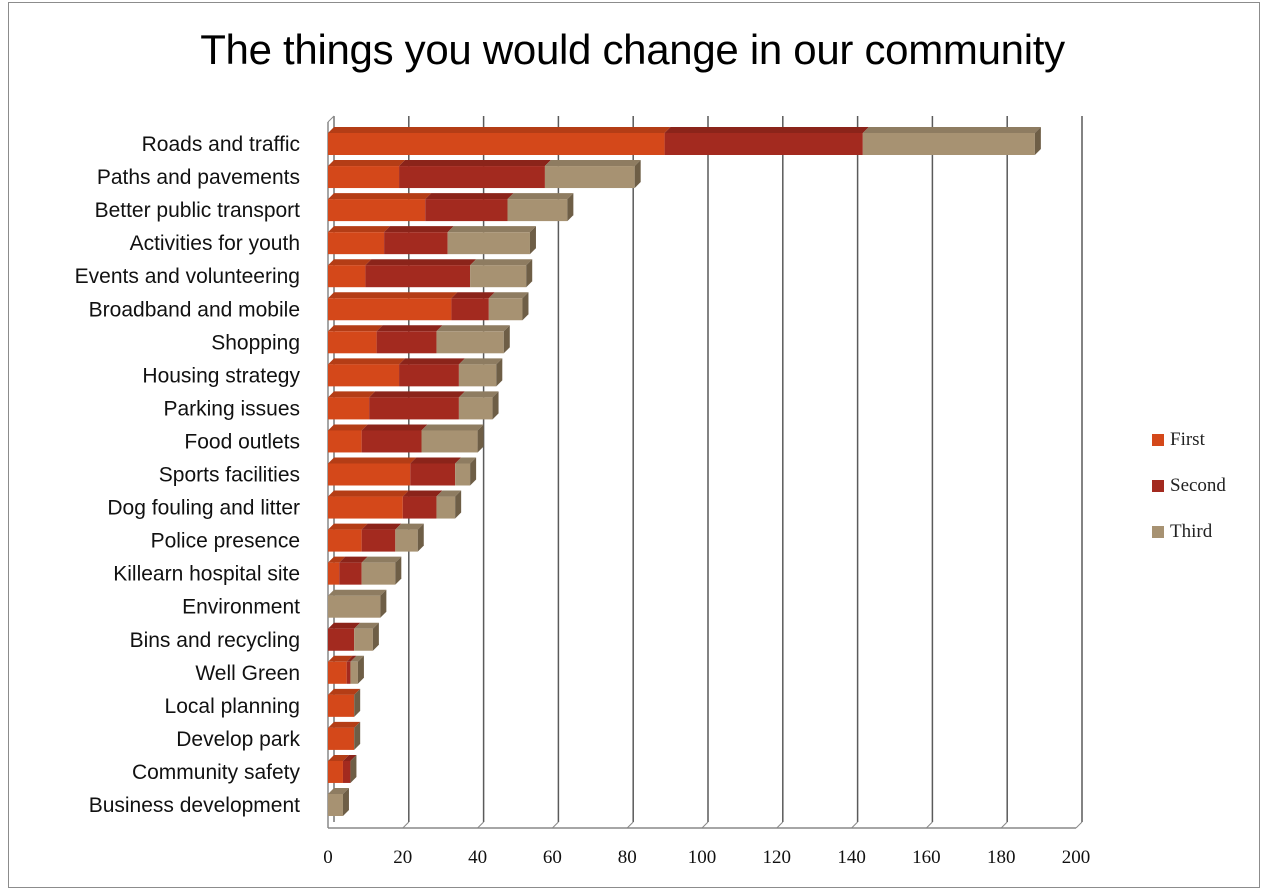 The width and height of the screenshot is (1265, 892). I want to click on legend-item-second: Second, so click(1189, 486).